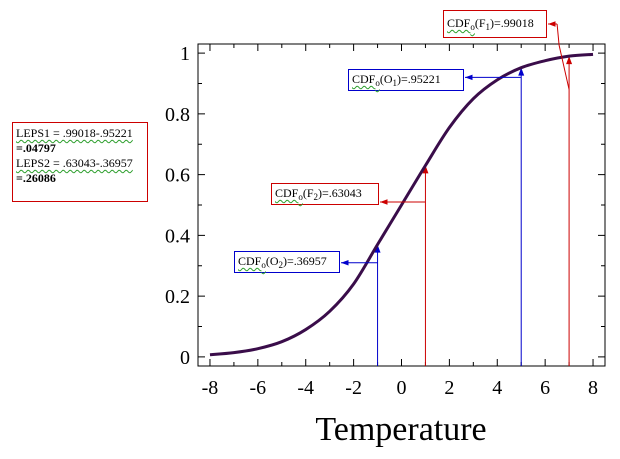  I want to click on annotation-f2-arg: (F, so click(308, 193).